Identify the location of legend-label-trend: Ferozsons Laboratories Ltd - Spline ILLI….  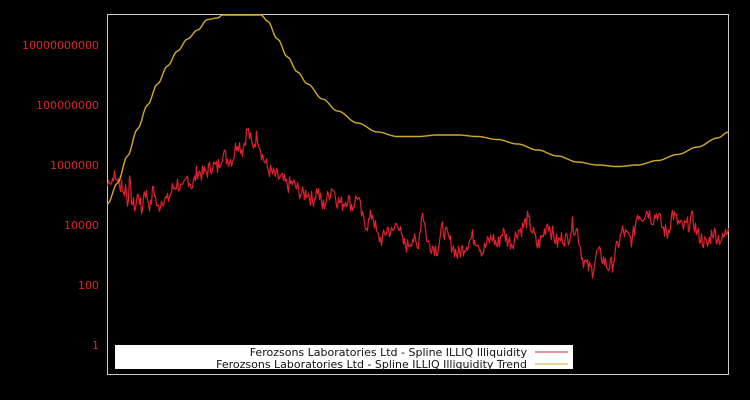
(371, 364).